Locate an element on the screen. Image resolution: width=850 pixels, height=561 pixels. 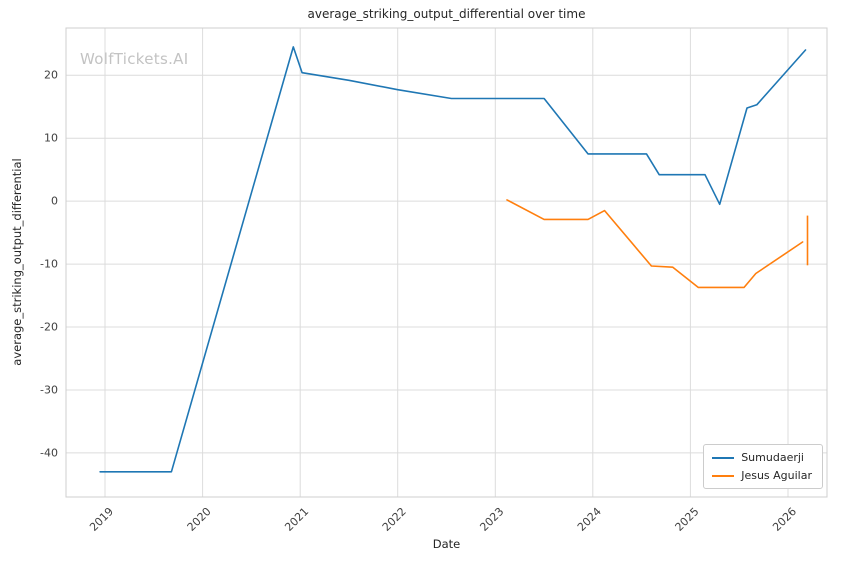
x-tick-label: 2025 is located at coordinates (687, 519).